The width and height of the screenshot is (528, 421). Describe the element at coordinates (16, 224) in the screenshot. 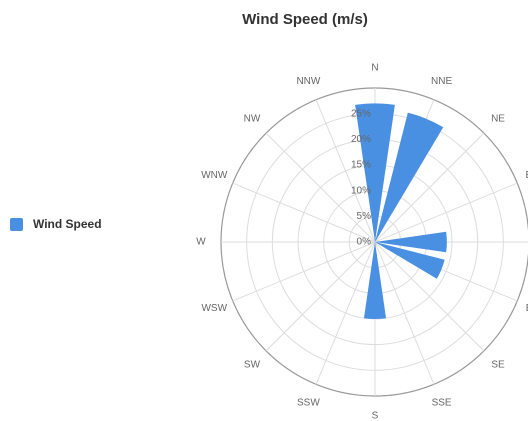

I see `legend-swatch` at that location.